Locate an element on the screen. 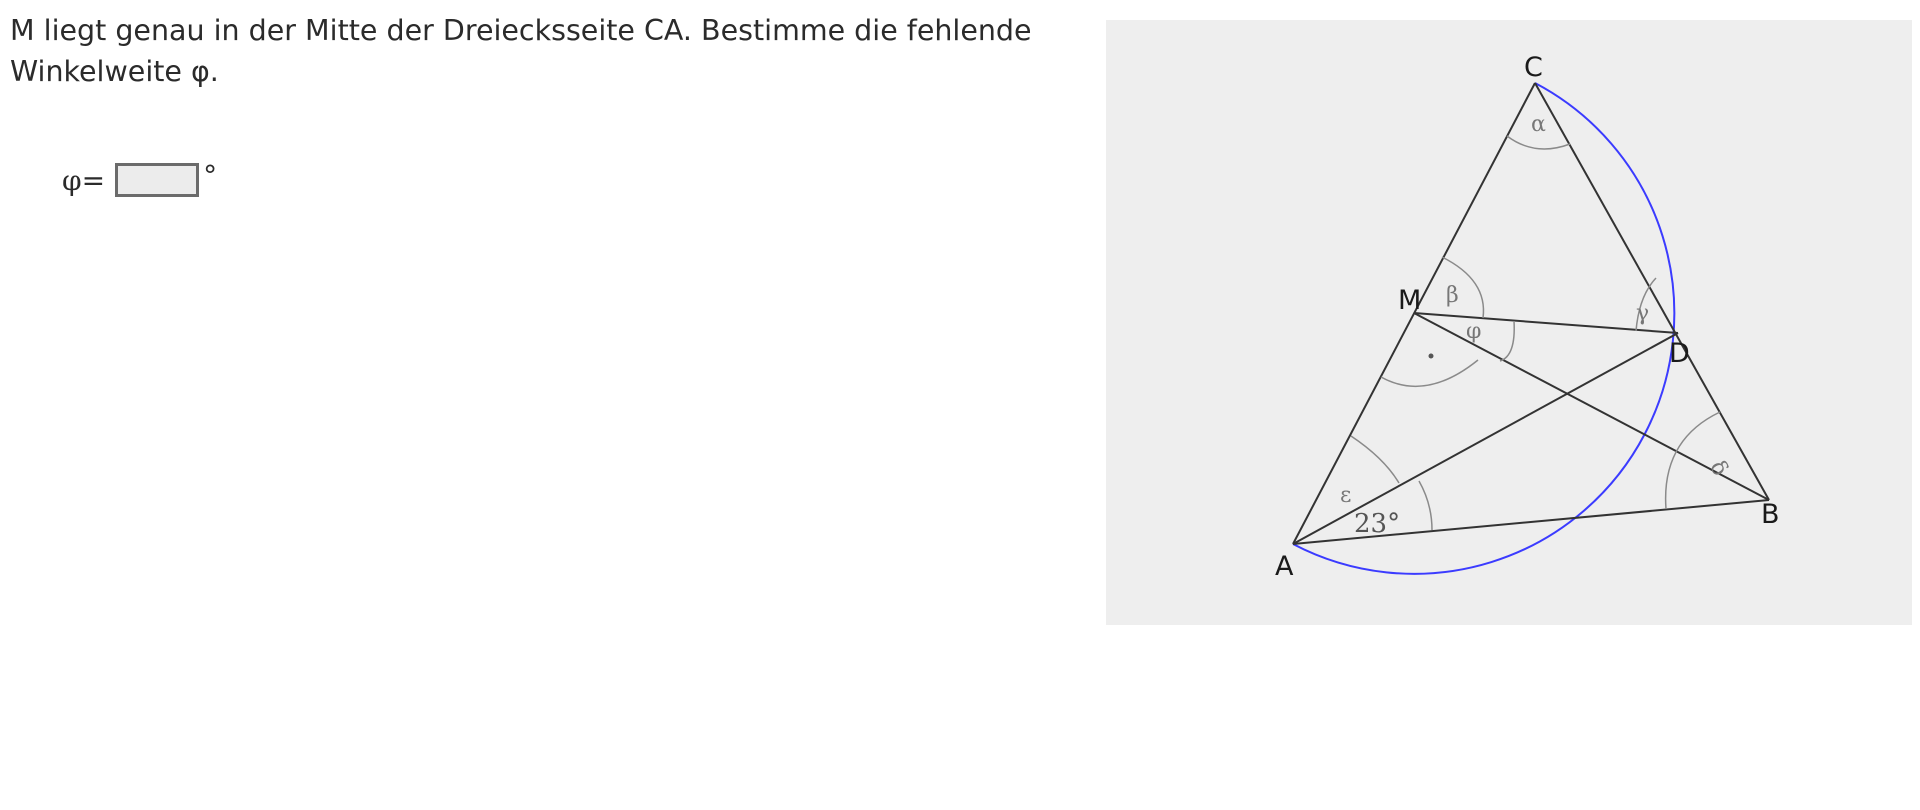 The height and width of the screenshot is (810, 1920). degree-unit: ° is located at coordinates (210, 175).